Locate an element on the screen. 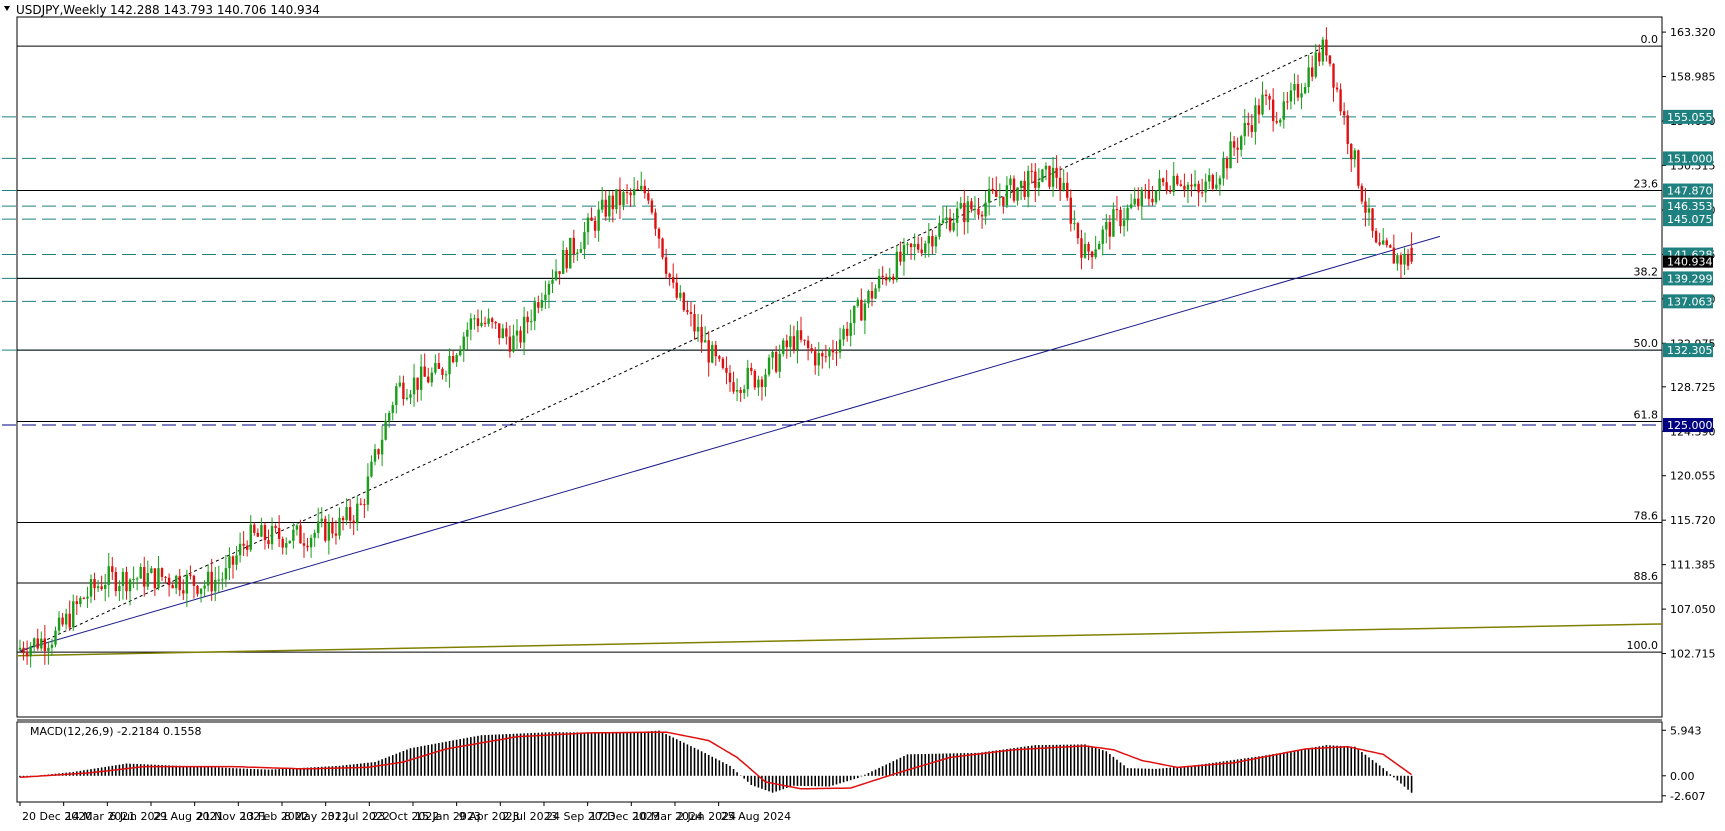 Image resolution: width=1725 pixels, height=831 pixels. time-axis-label: 23 Oct 2022 is located at coordinates (405, 816).